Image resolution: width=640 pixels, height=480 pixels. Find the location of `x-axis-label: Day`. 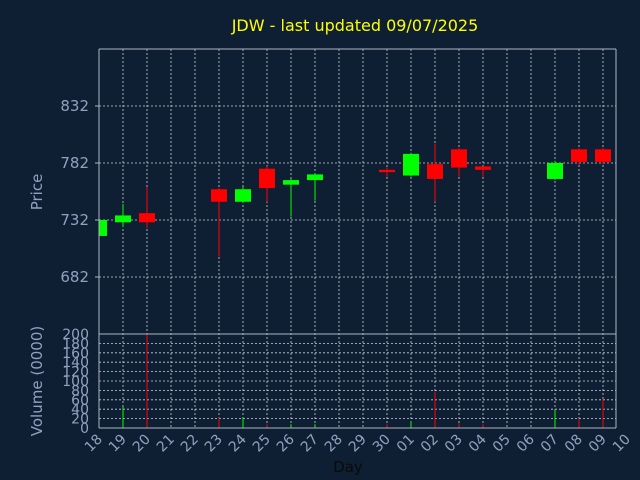

x-axis-label: Day is located at coordinates (348, 467).